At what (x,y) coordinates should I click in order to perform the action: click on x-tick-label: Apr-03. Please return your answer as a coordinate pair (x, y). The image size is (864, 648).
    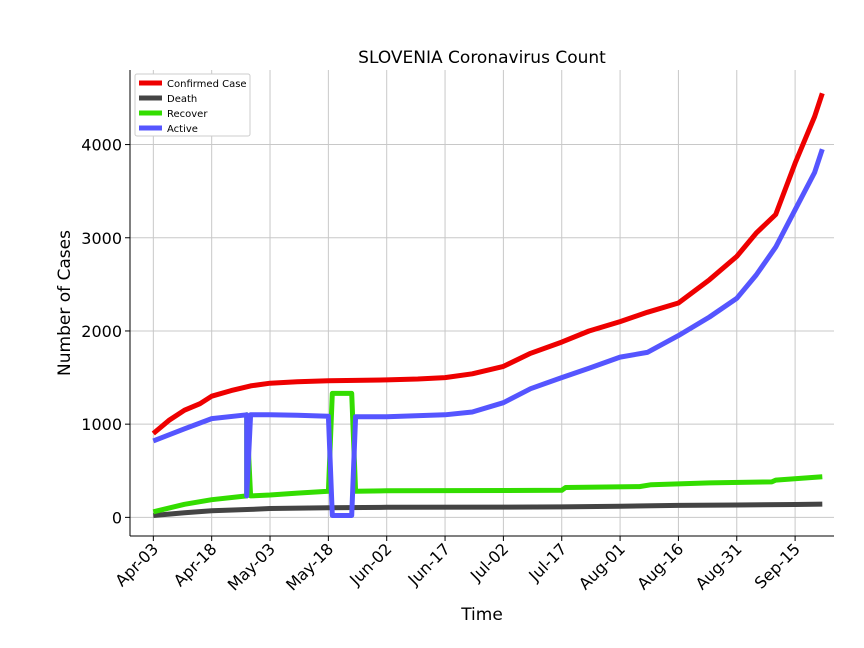
    Looking at the image, I should click on (136, 564).